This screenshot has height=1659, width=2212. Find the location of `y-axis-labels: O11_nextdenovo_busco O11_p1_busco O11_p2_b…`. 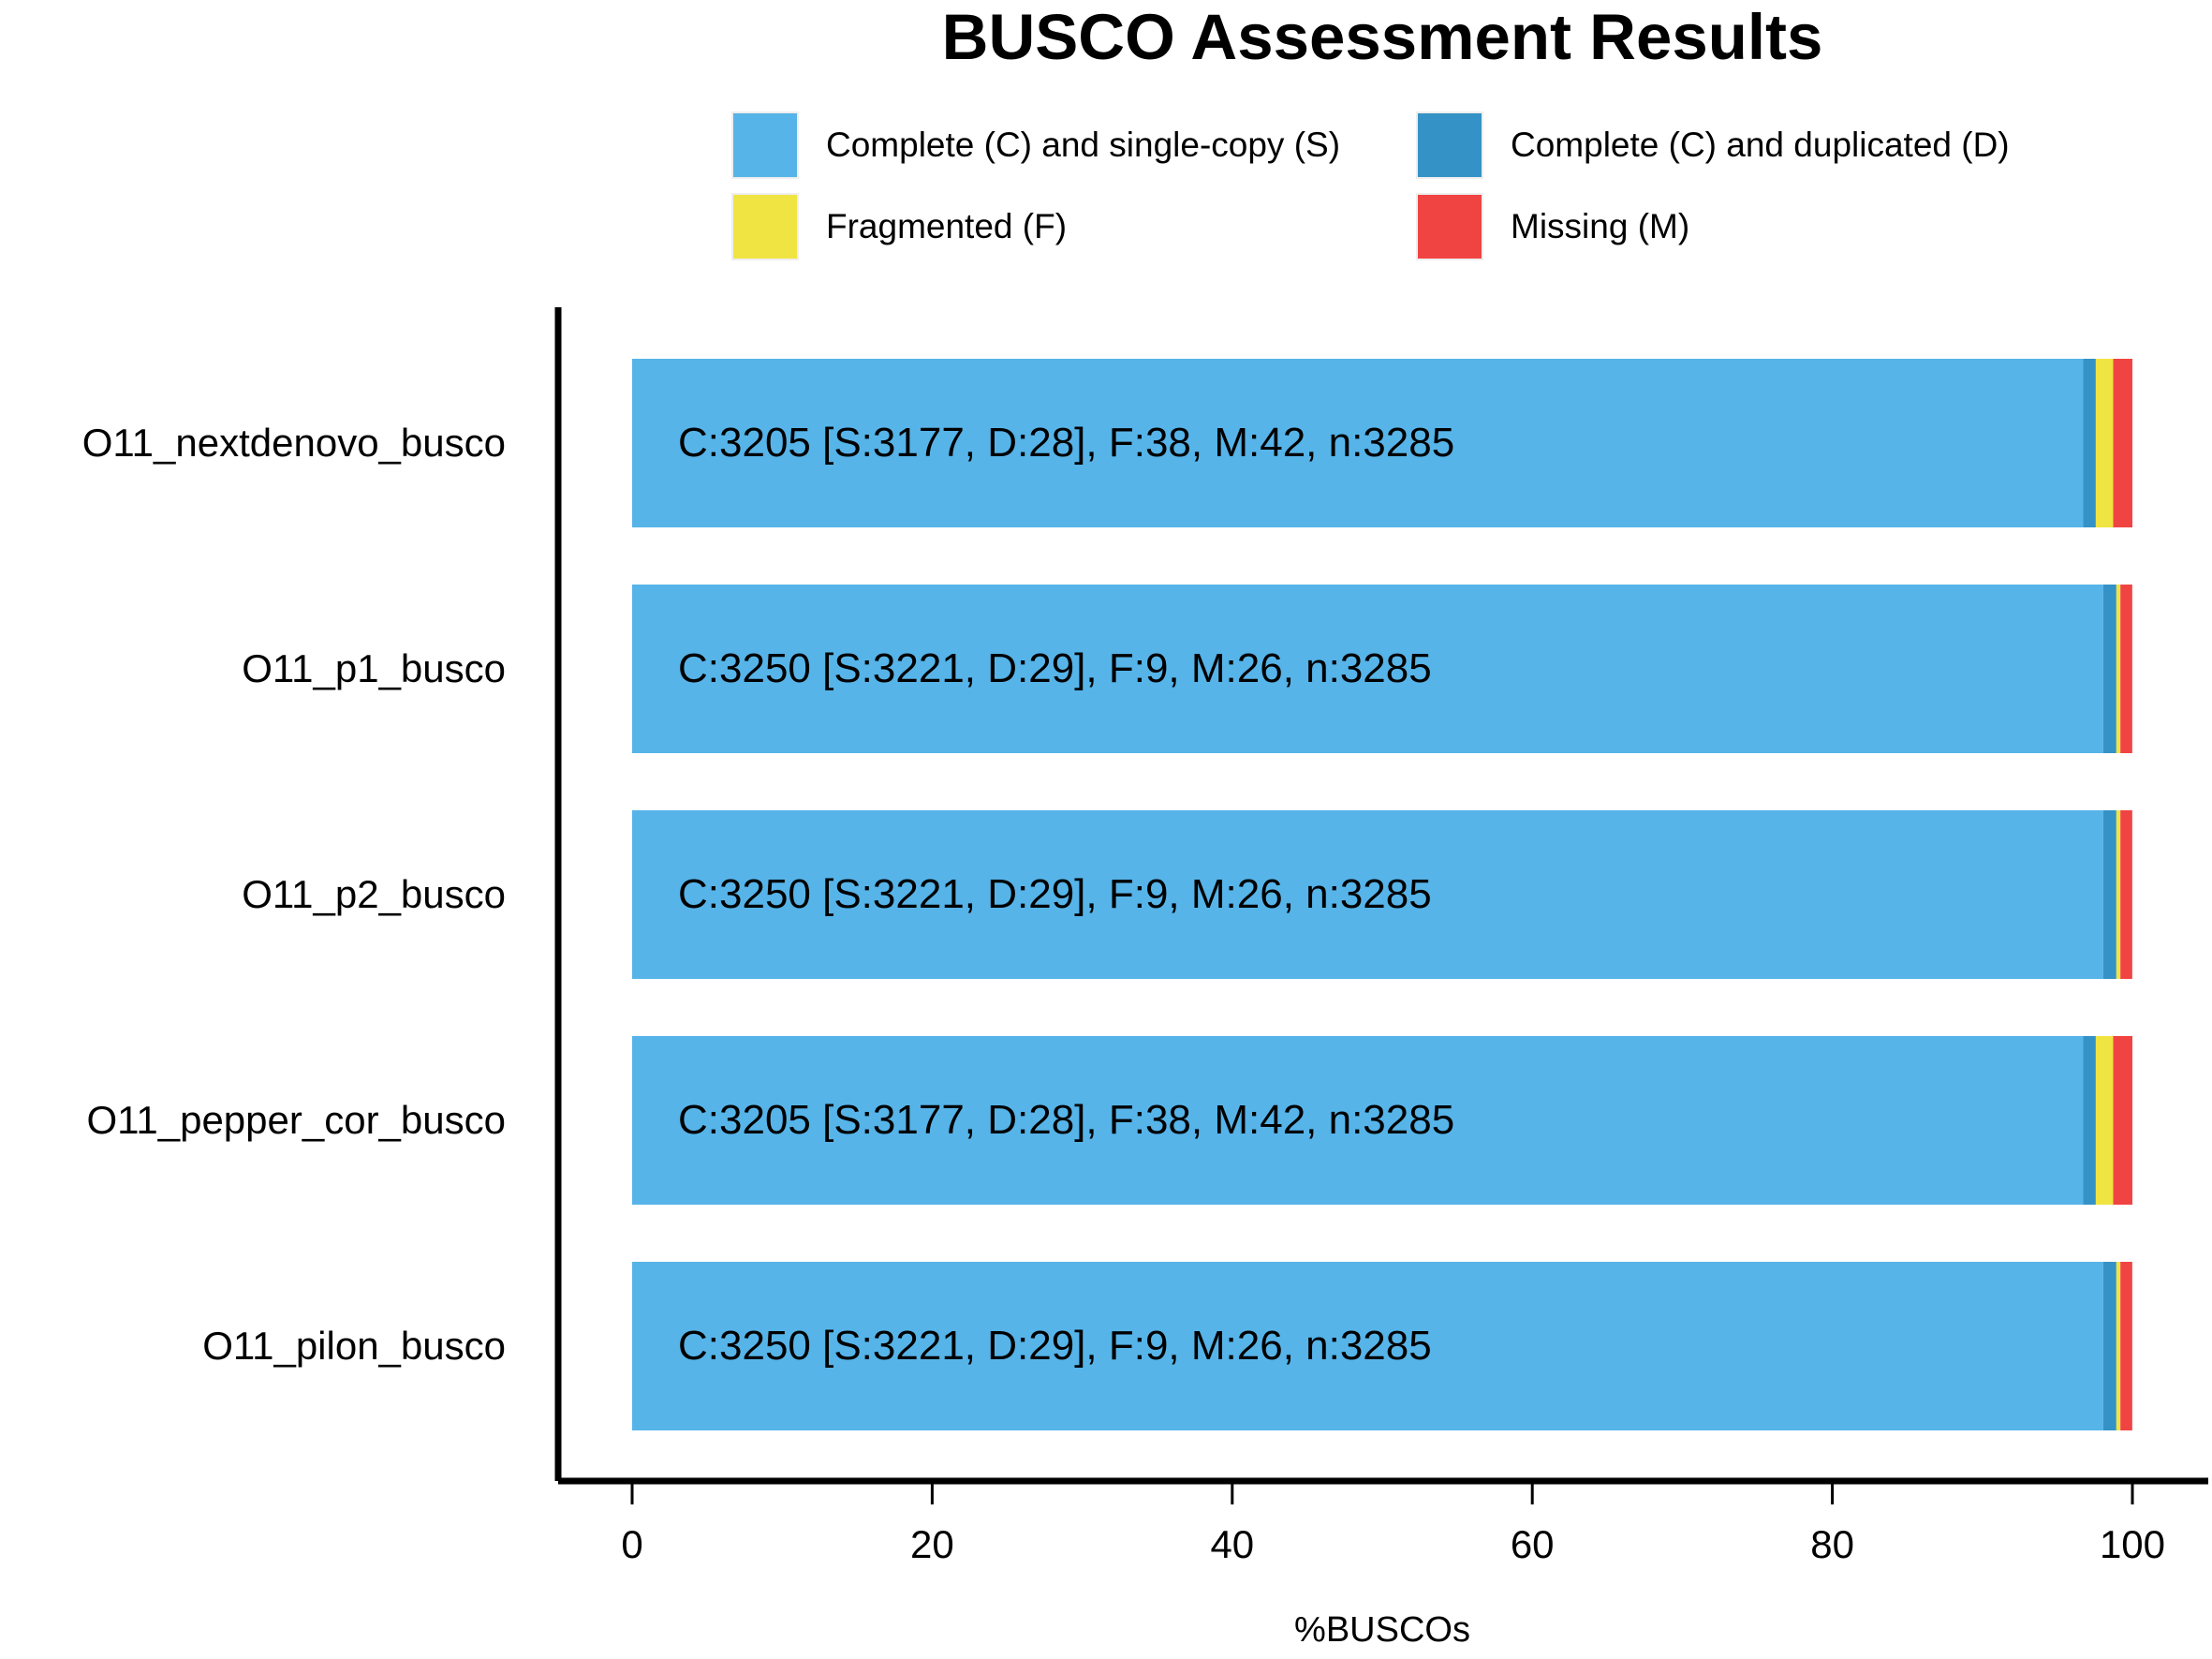

y-axis-labels: O11_nextdenovo_busco O11_p1_busco O11_p2_b… is located at coordinates (294, 894).